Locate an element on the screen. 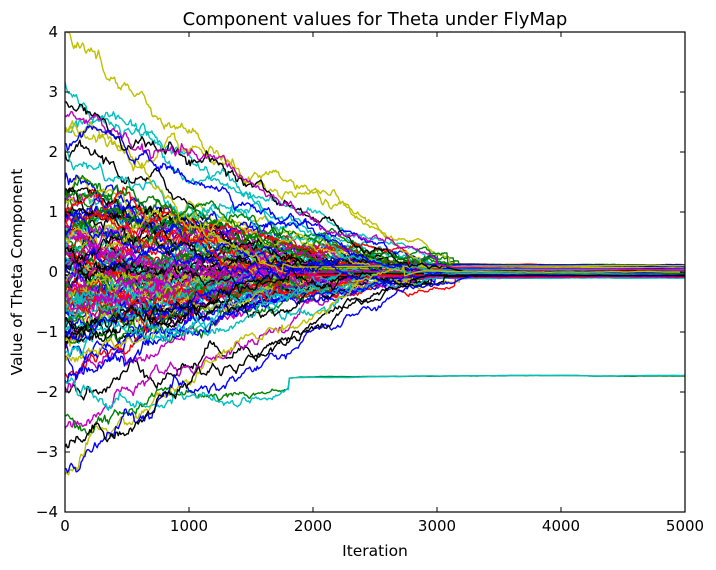  x-tick-label: 1000 is located at coordinates (189, 526).